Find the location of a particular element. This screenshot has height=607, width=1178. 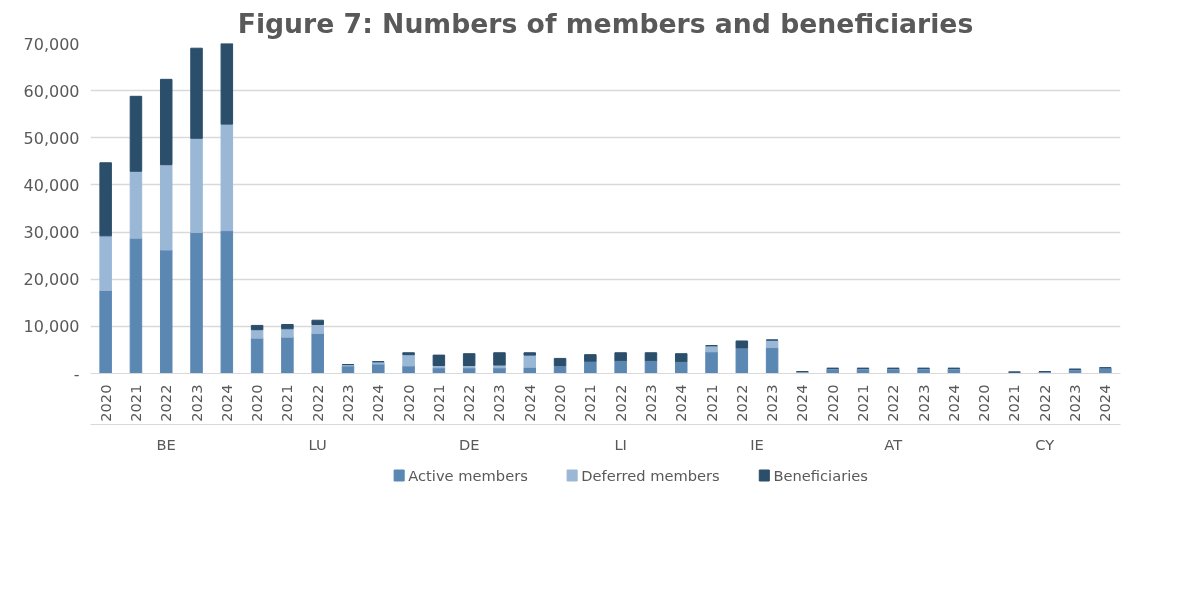

text: AT is located at coordinates (893, 444).